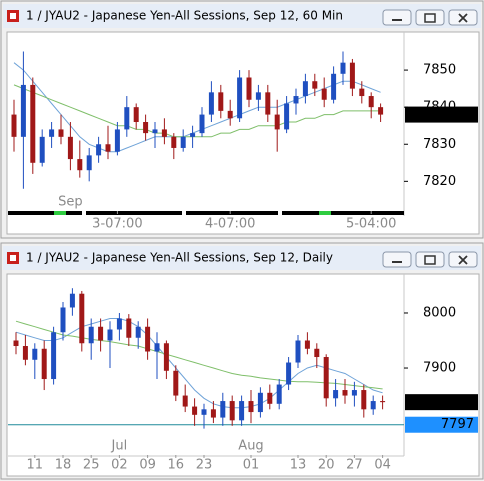 Image resolution: width=484 pixels, height=481 pixels. I want to click on price-marker-label: 7797, so click(457, 424).